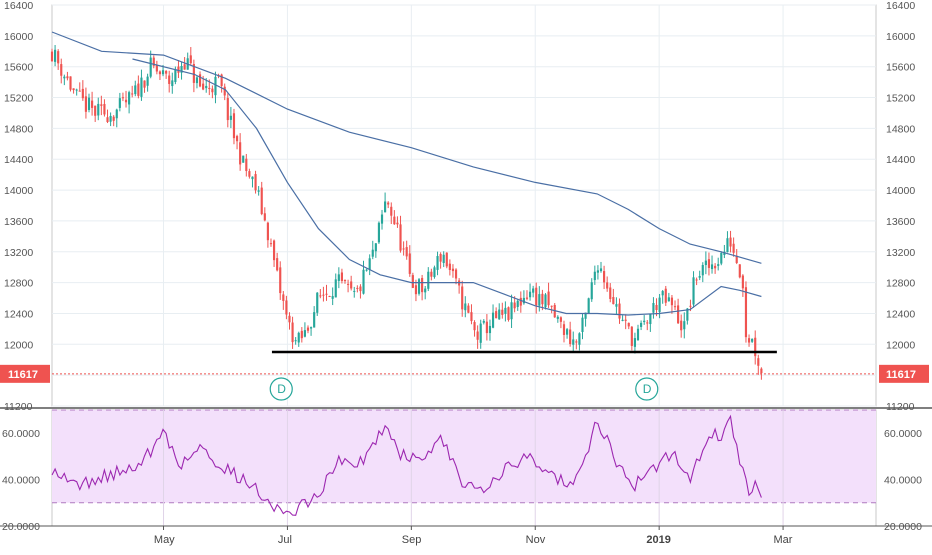 This screenshot has width=932, height=555. I want to click on price-y-tick-left: 14800, so click(18, 129).